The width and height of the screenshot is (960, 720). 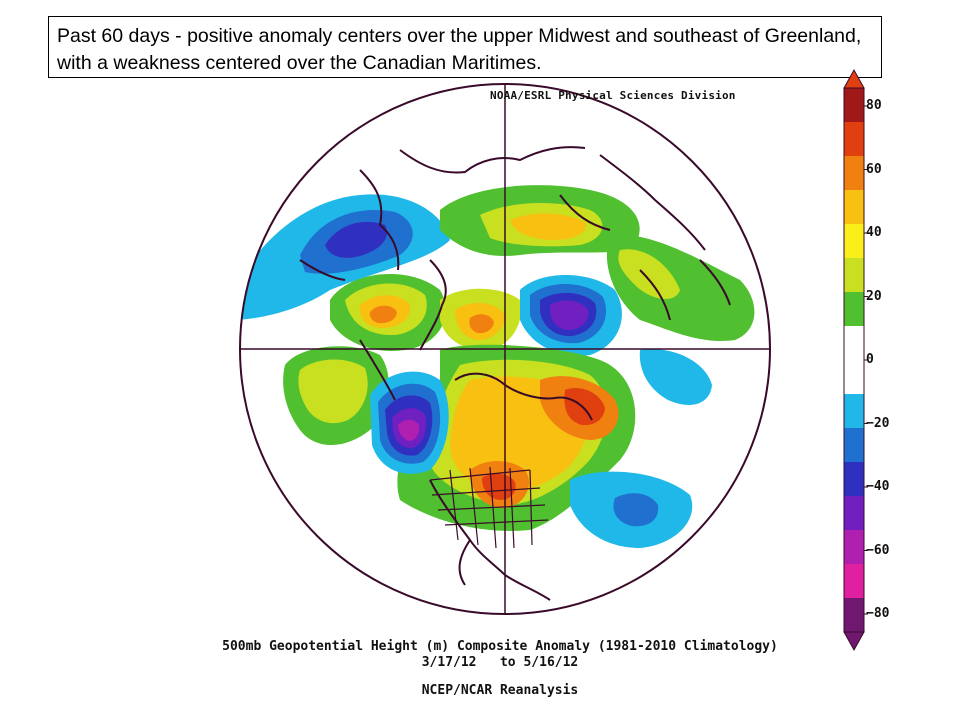 What do you see at coordinates (336, 395) in the screenshot?
I see `positive-anomaly-central-pacific` at bounding box center [336, 395].